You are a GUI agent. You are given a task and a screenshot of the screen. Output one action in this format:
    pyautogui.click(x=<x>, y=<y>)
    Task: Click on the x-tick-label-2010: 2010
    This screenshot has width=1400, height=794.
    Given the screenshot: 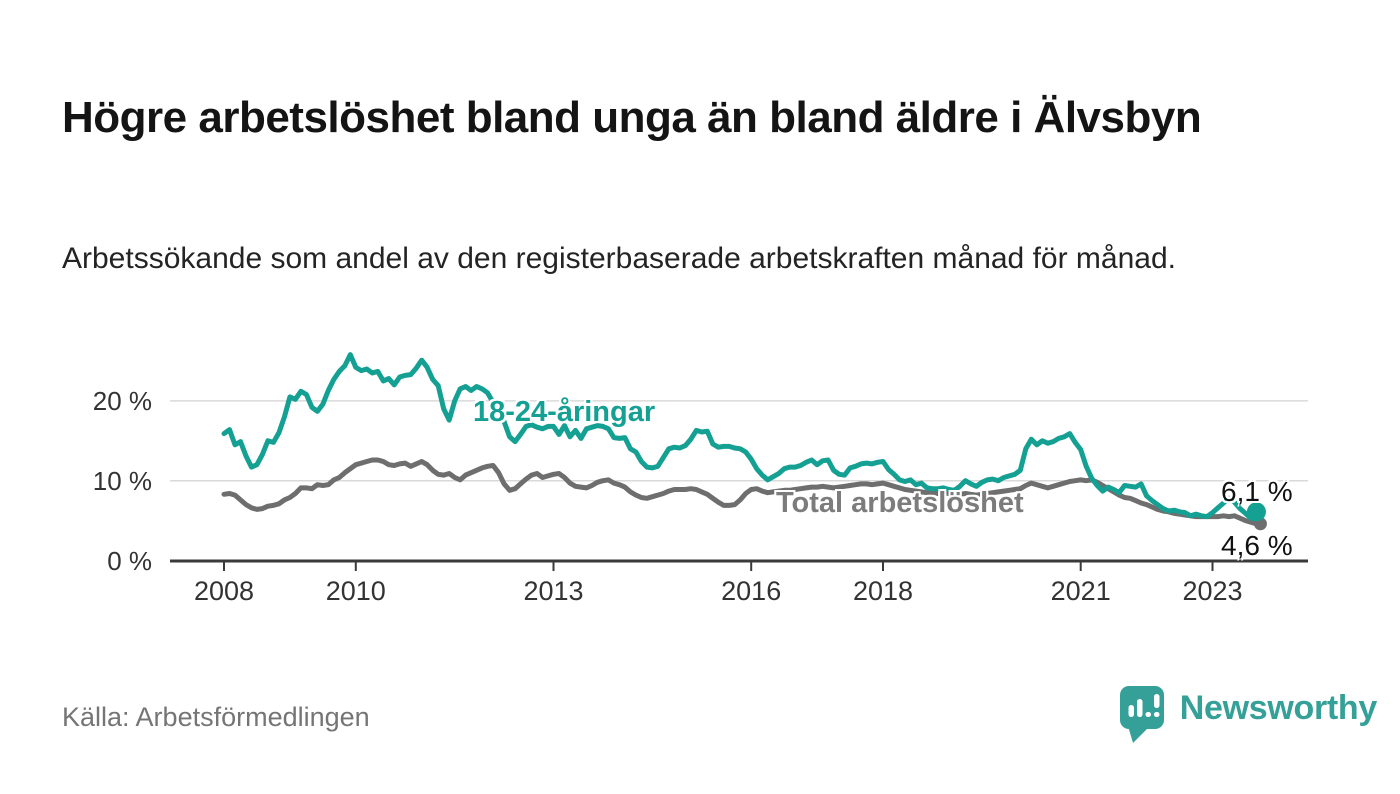 What is the action you would take?
    pyautogui.click(x=355, y=591)
    